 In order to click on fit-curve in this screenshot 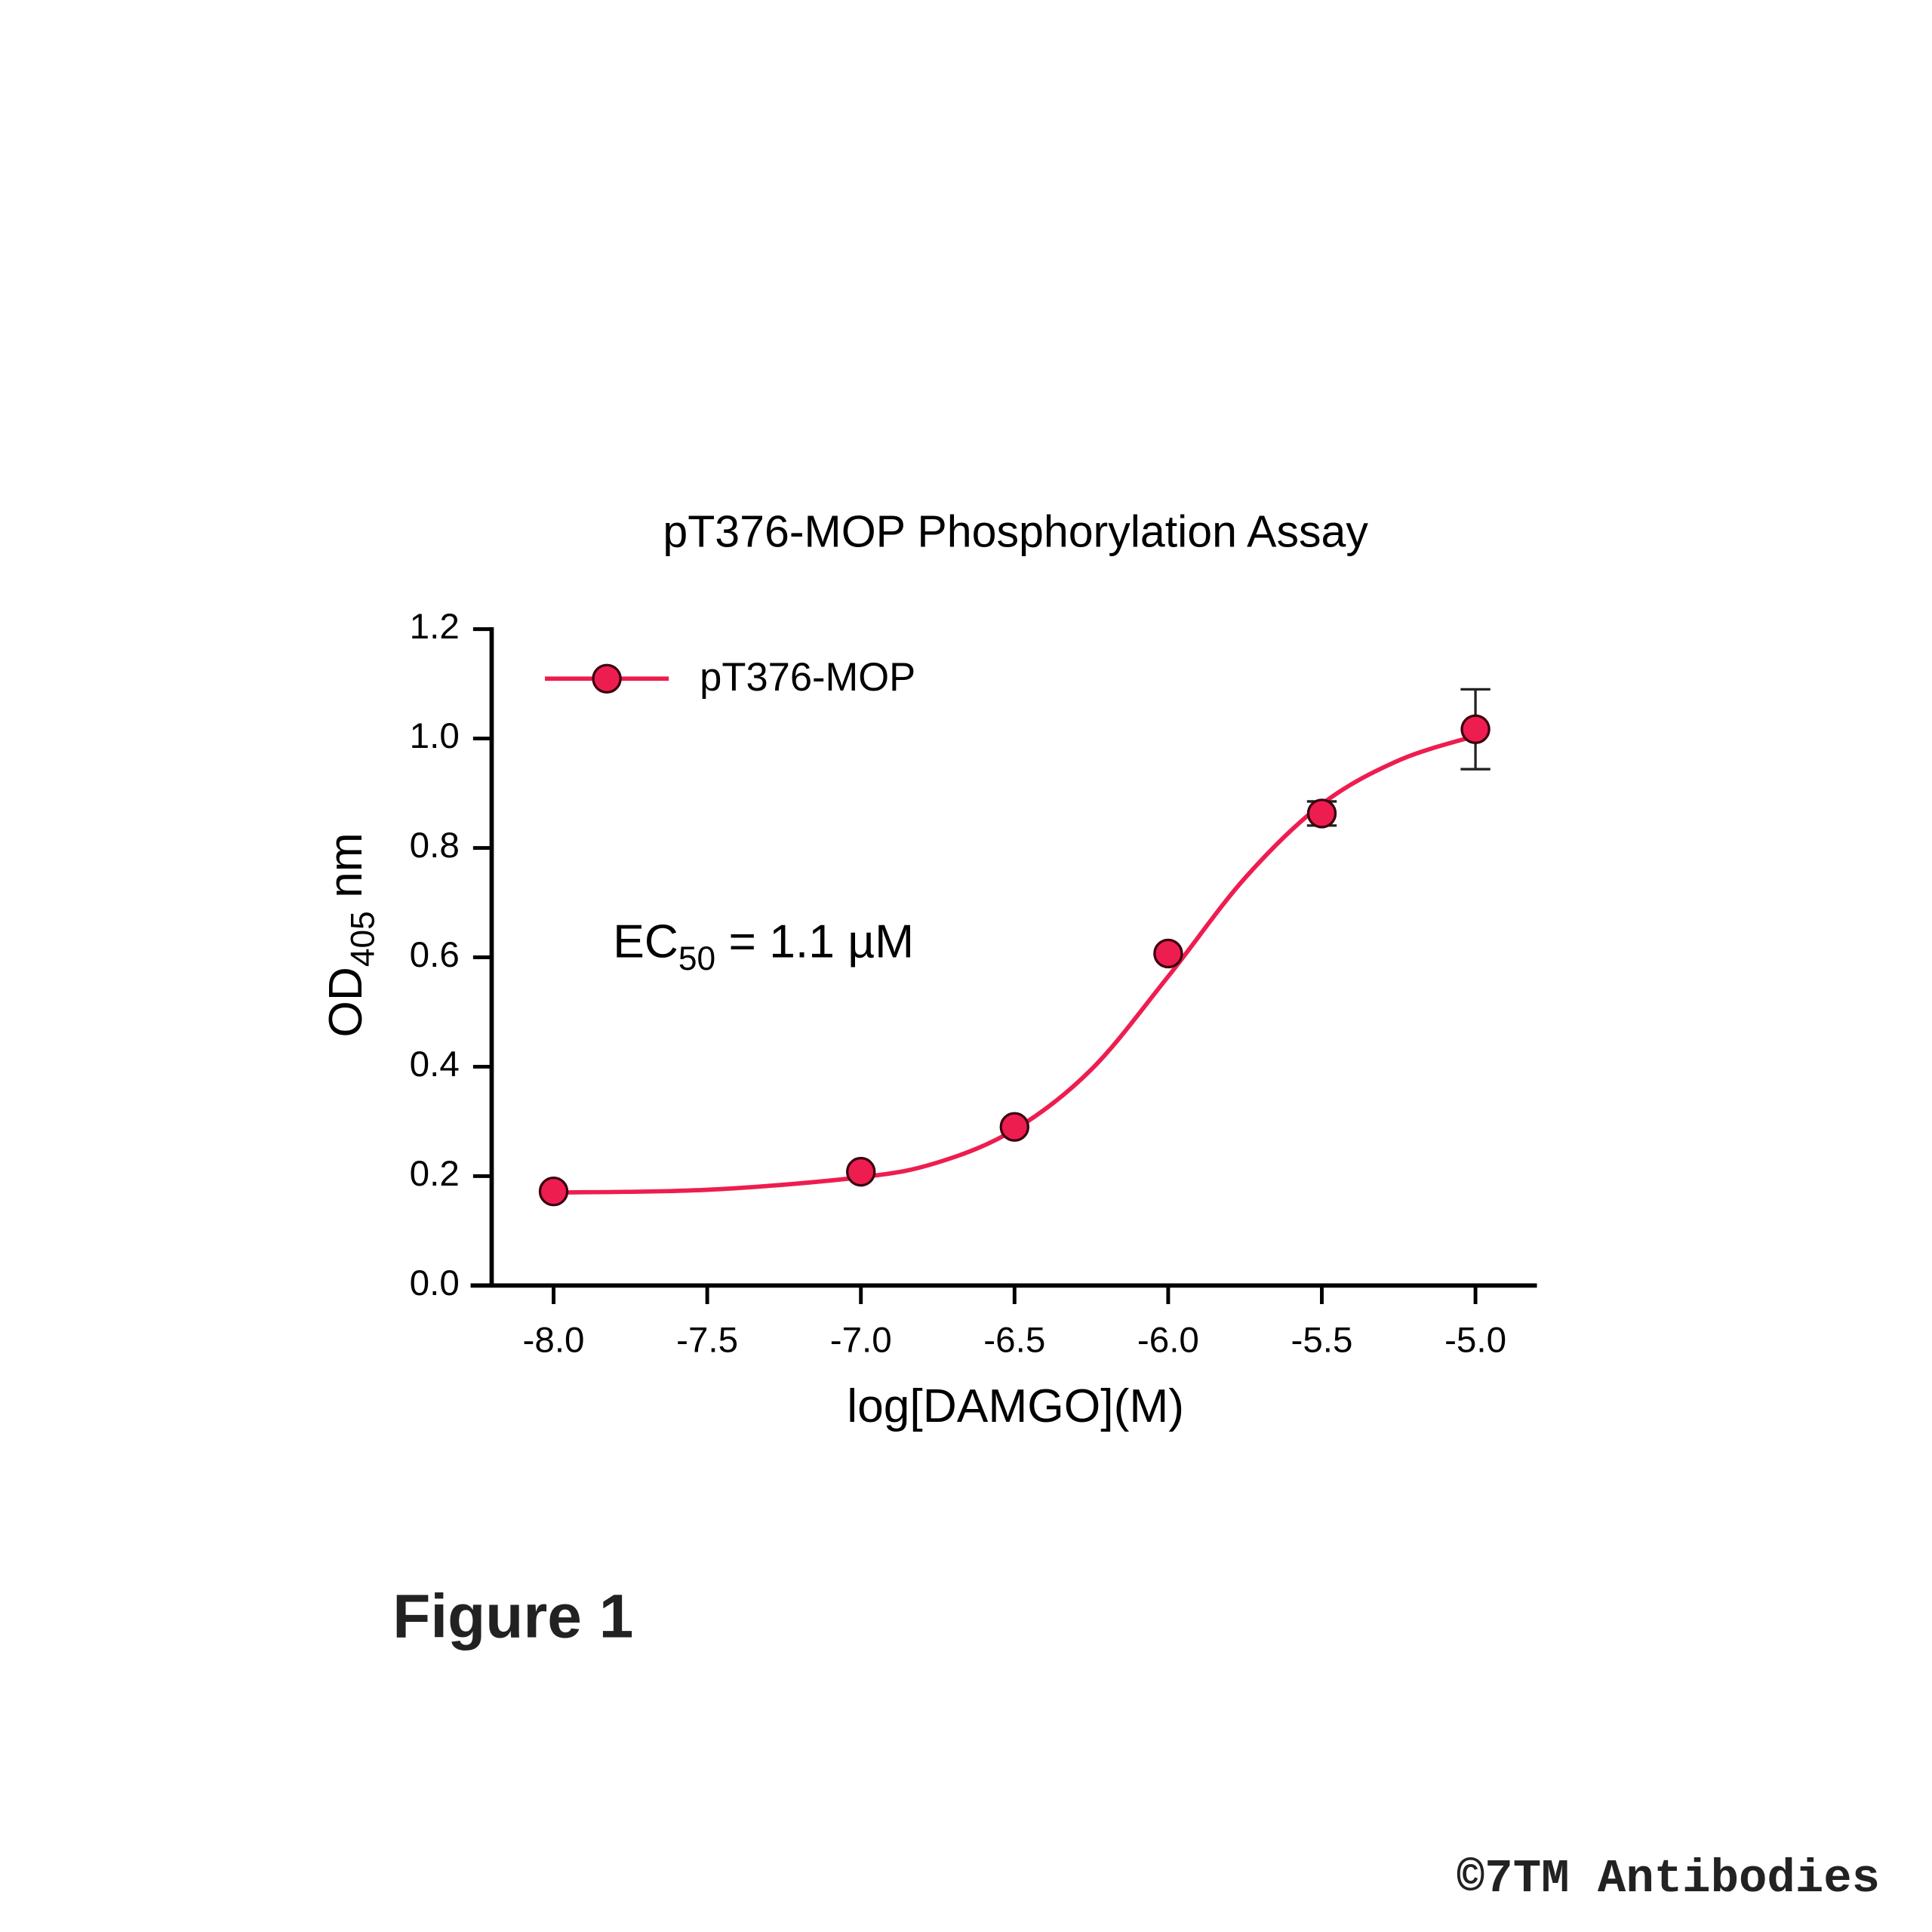, I will do `click(1014, 964)`.